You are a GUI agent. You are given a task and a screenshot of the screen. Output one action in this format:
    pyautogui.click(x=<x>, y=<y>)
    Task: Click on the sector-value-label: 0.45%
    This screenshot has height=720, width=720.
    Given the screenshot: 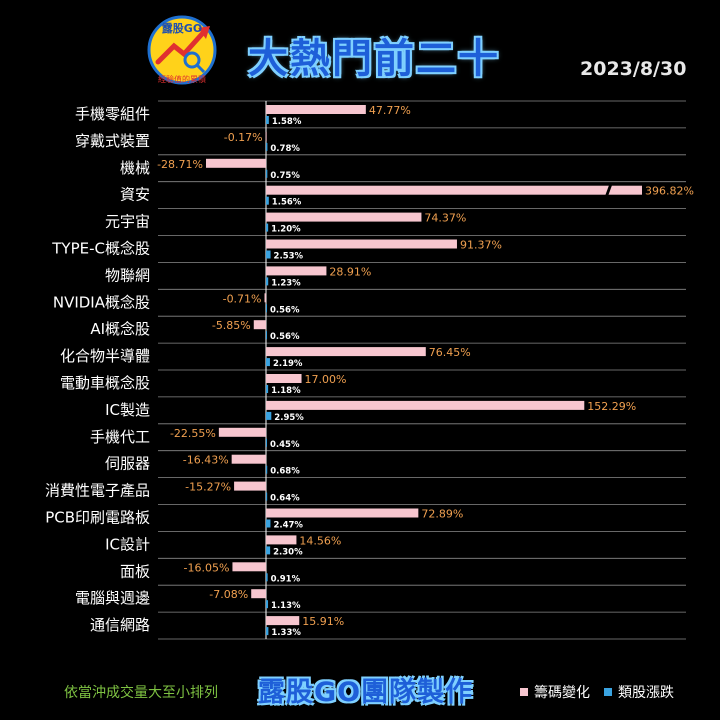 What is the action you would take?
    pyautogui.click(x=285, y=445)
    